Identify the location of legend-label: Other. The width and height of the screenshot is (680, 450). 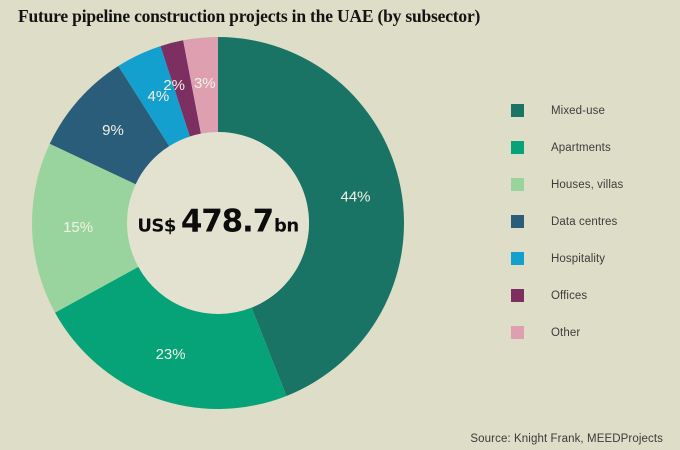
(566, 332).